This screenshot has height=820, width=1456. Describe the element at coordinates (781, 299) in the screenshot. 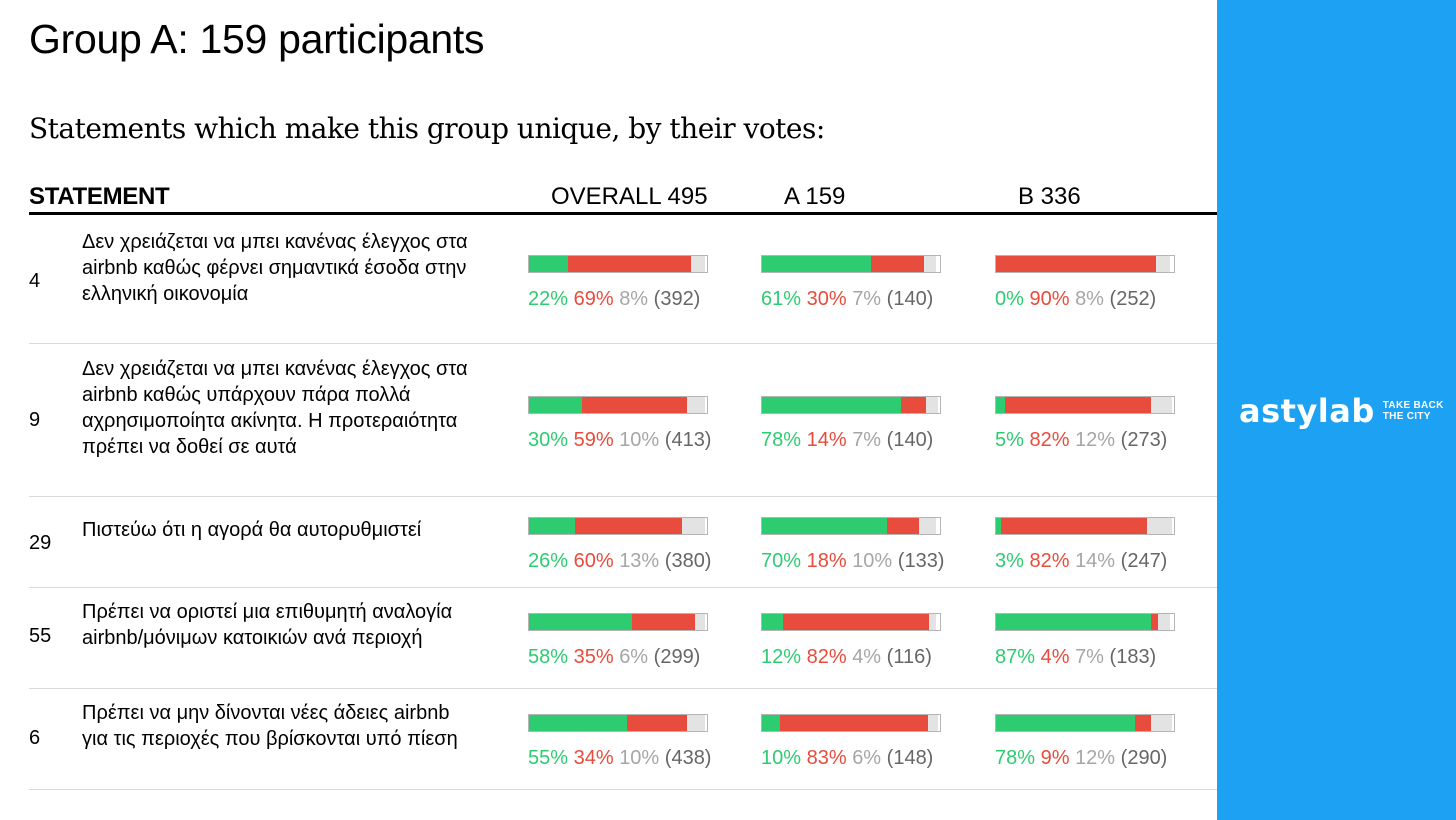

I see `agree-percent: 61%` at that location.